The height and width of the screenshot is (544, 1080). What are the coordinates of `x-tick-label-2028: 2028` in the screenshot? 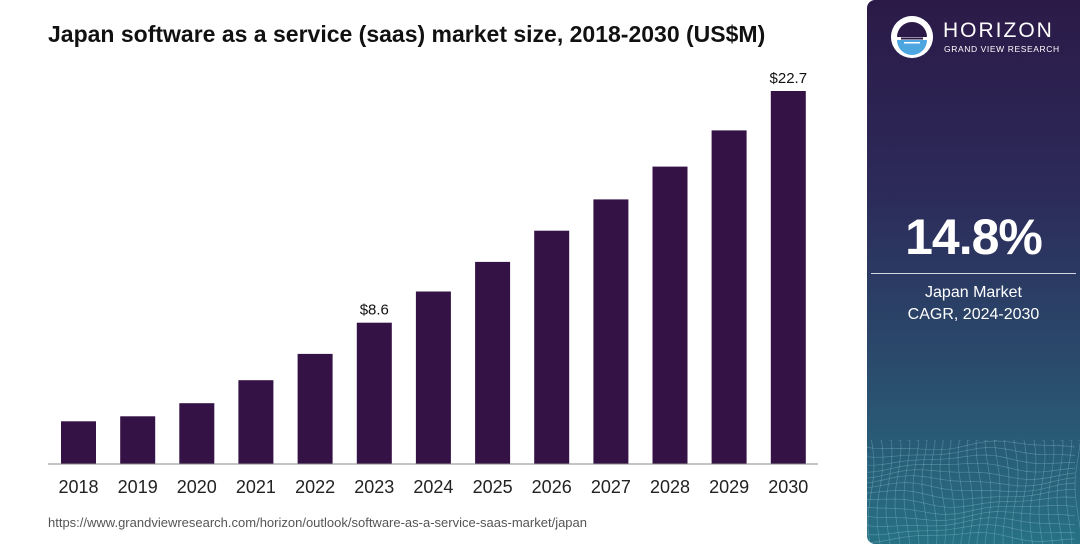 It's located at (670, 487).